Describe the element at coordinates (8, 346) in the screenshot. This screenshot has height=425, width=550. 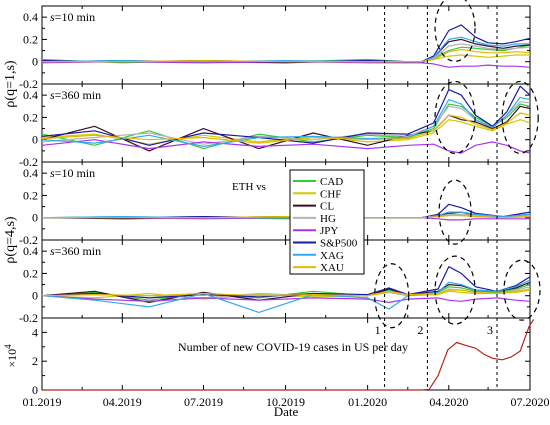
I see `y-axis-label-covid-exponent: 4` at that location.